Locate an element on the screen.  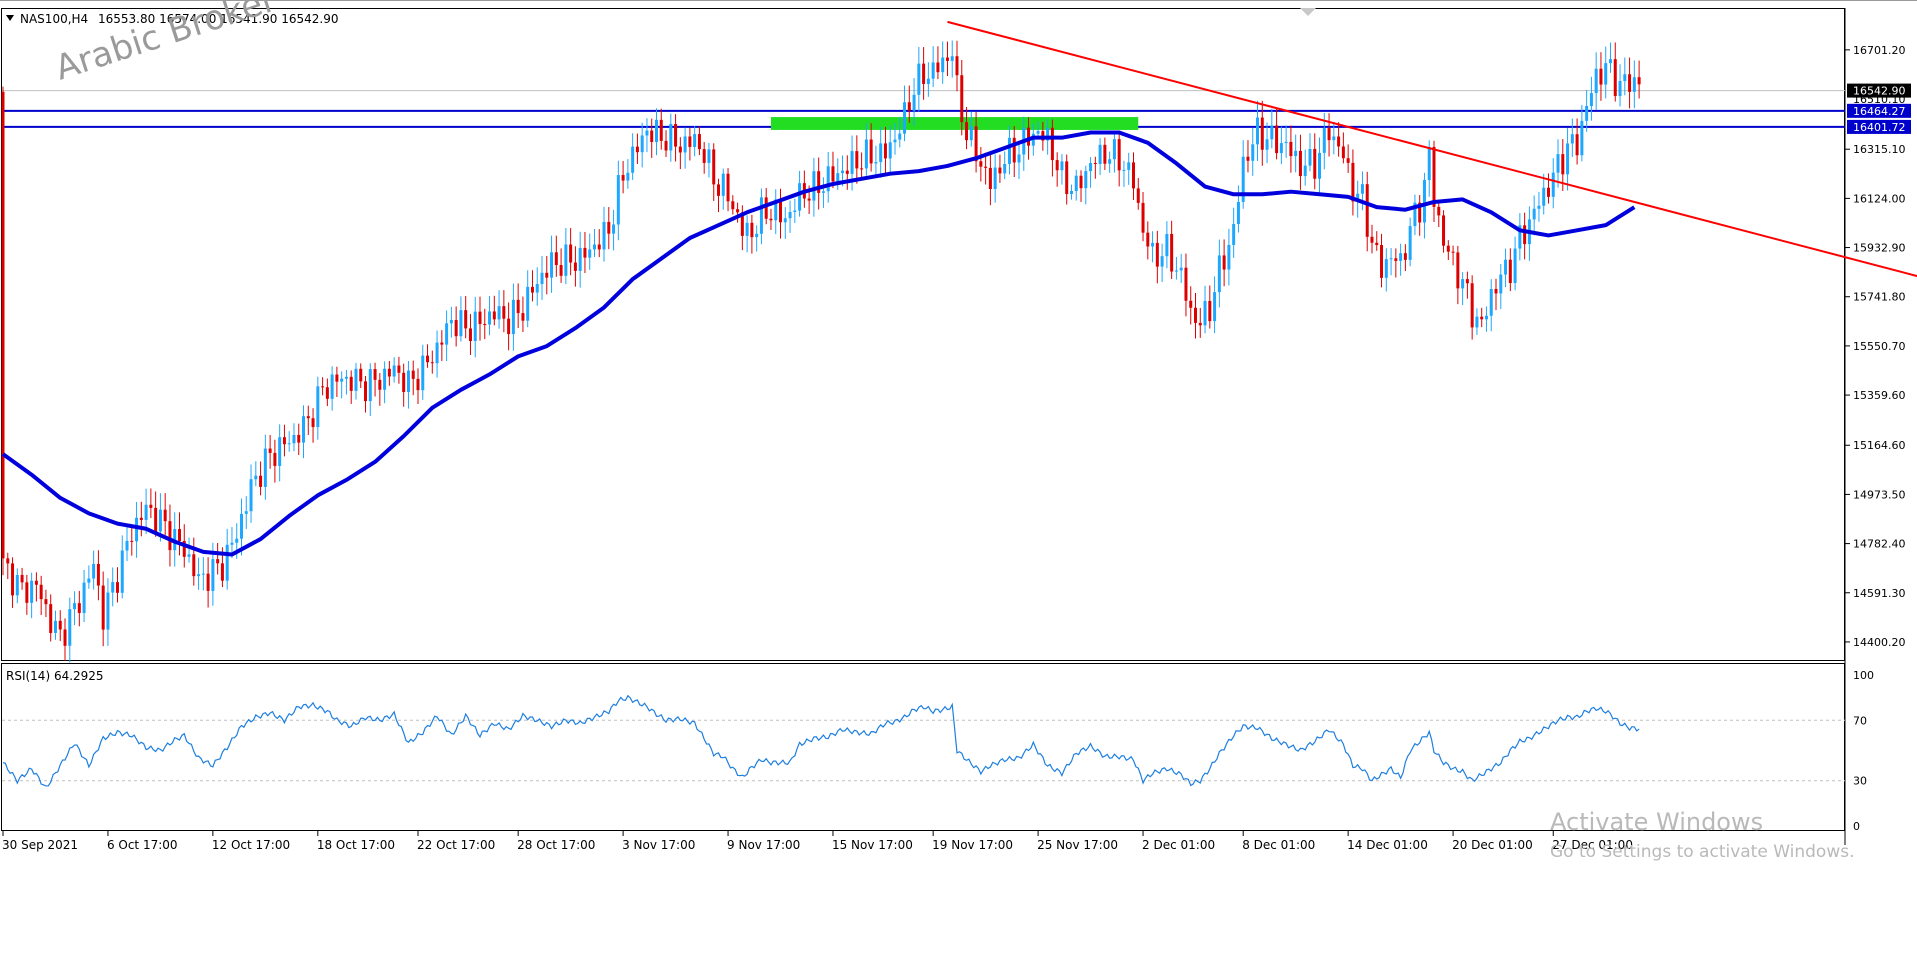
price-tick-label-7: 15164.60 is located at coordinates (1879, 445).